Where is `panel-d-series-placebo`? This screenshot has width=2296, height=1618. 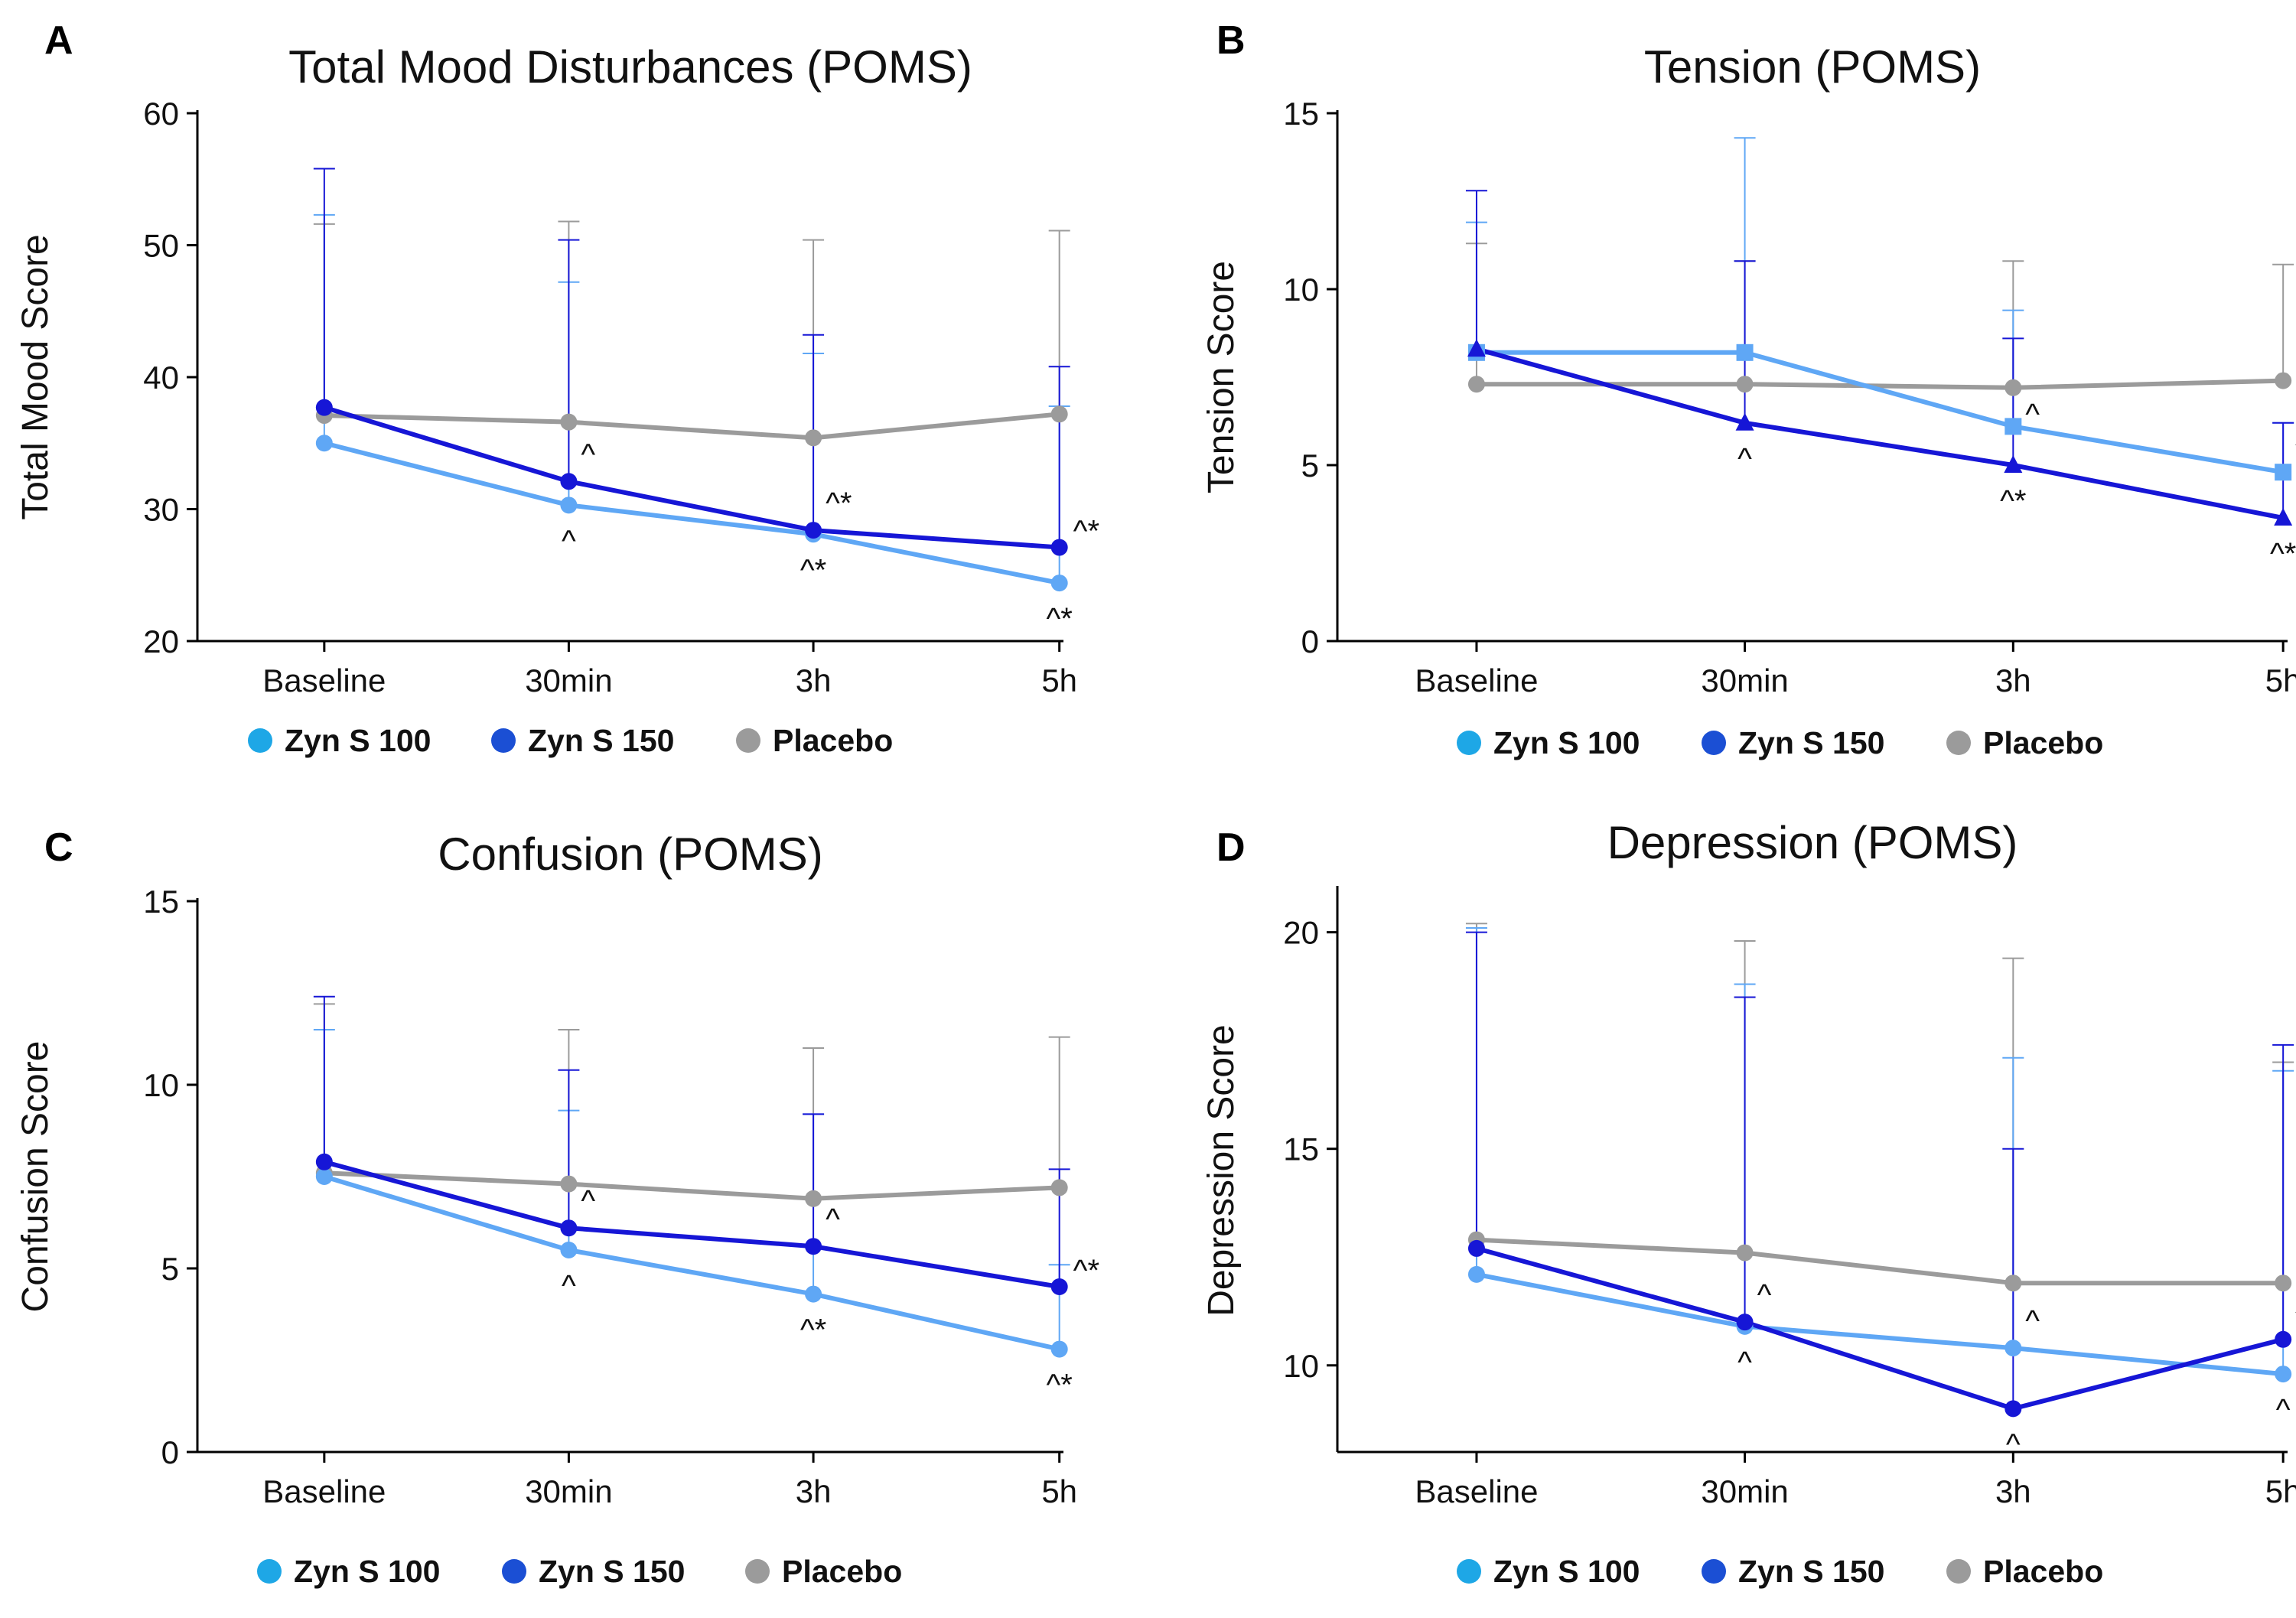 panel-d-series-placebo is located at coordinates (1879, 1104).